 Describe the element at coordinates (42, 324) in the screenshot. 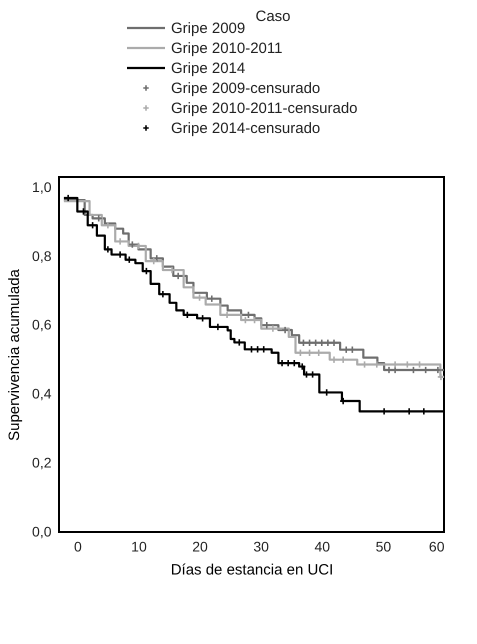

I see `y-tick-label: 0,6` at that location.